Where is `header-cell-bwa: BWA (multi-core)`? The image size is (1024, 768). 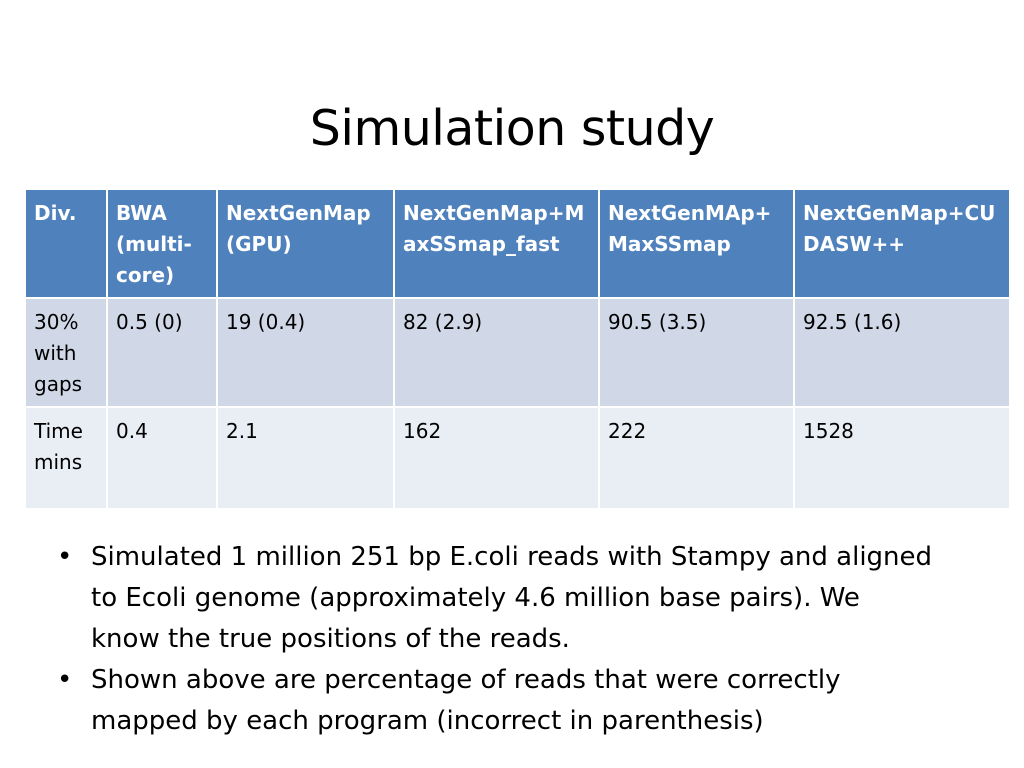 header-cell-bwa: BWA (multi-core) is located at coordinates (162, 243).